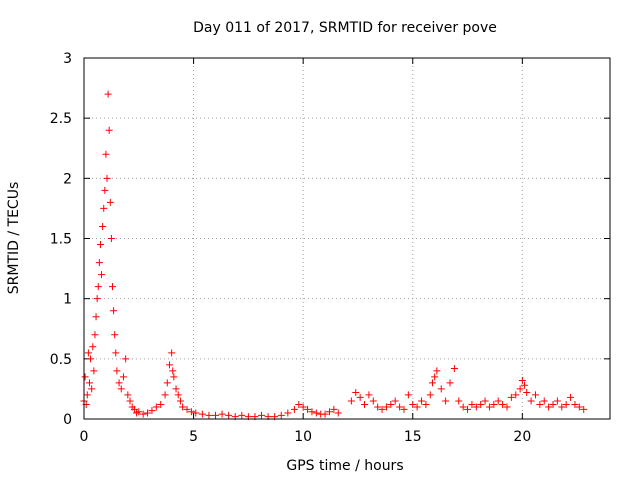 Image resolution: width=640 pixels, height=480 pixels. Describe the element at coordinates (67, 59) in the screenshot. I see `y-tick-label: 3` at that location.